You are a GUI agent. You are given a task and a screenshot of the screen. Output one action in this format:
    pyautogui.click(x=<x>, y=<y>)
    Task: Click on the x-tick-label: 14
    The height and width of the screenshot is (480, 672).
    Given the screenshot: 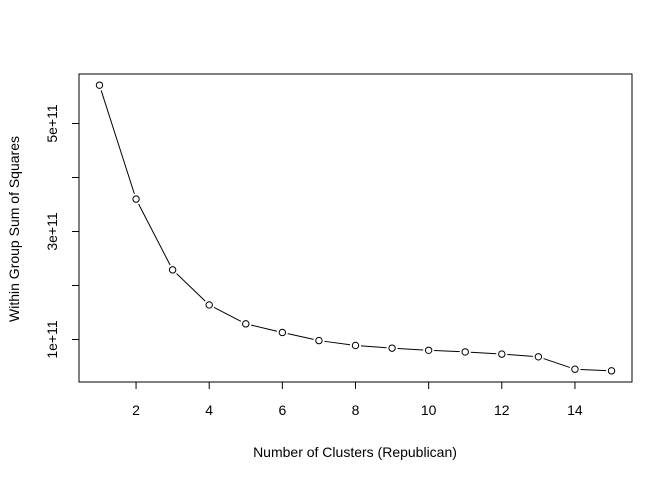 What is the action you would take?
    pyautogui.click(x=575, y=410)
    